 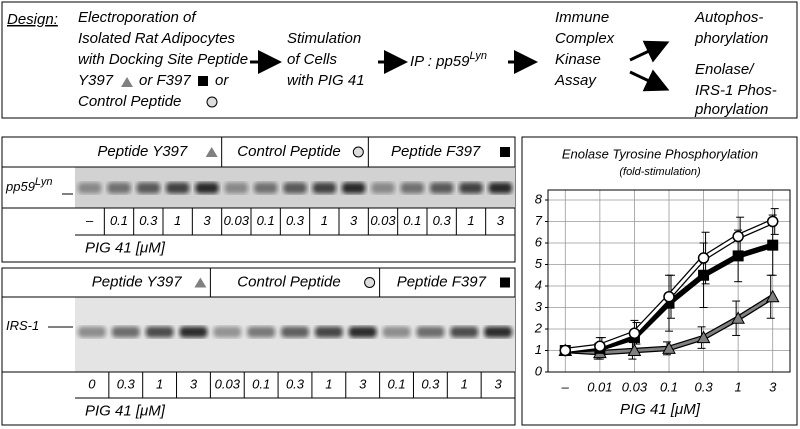 I want to click on y-tick-label: 4, so click(x=538, y=284).